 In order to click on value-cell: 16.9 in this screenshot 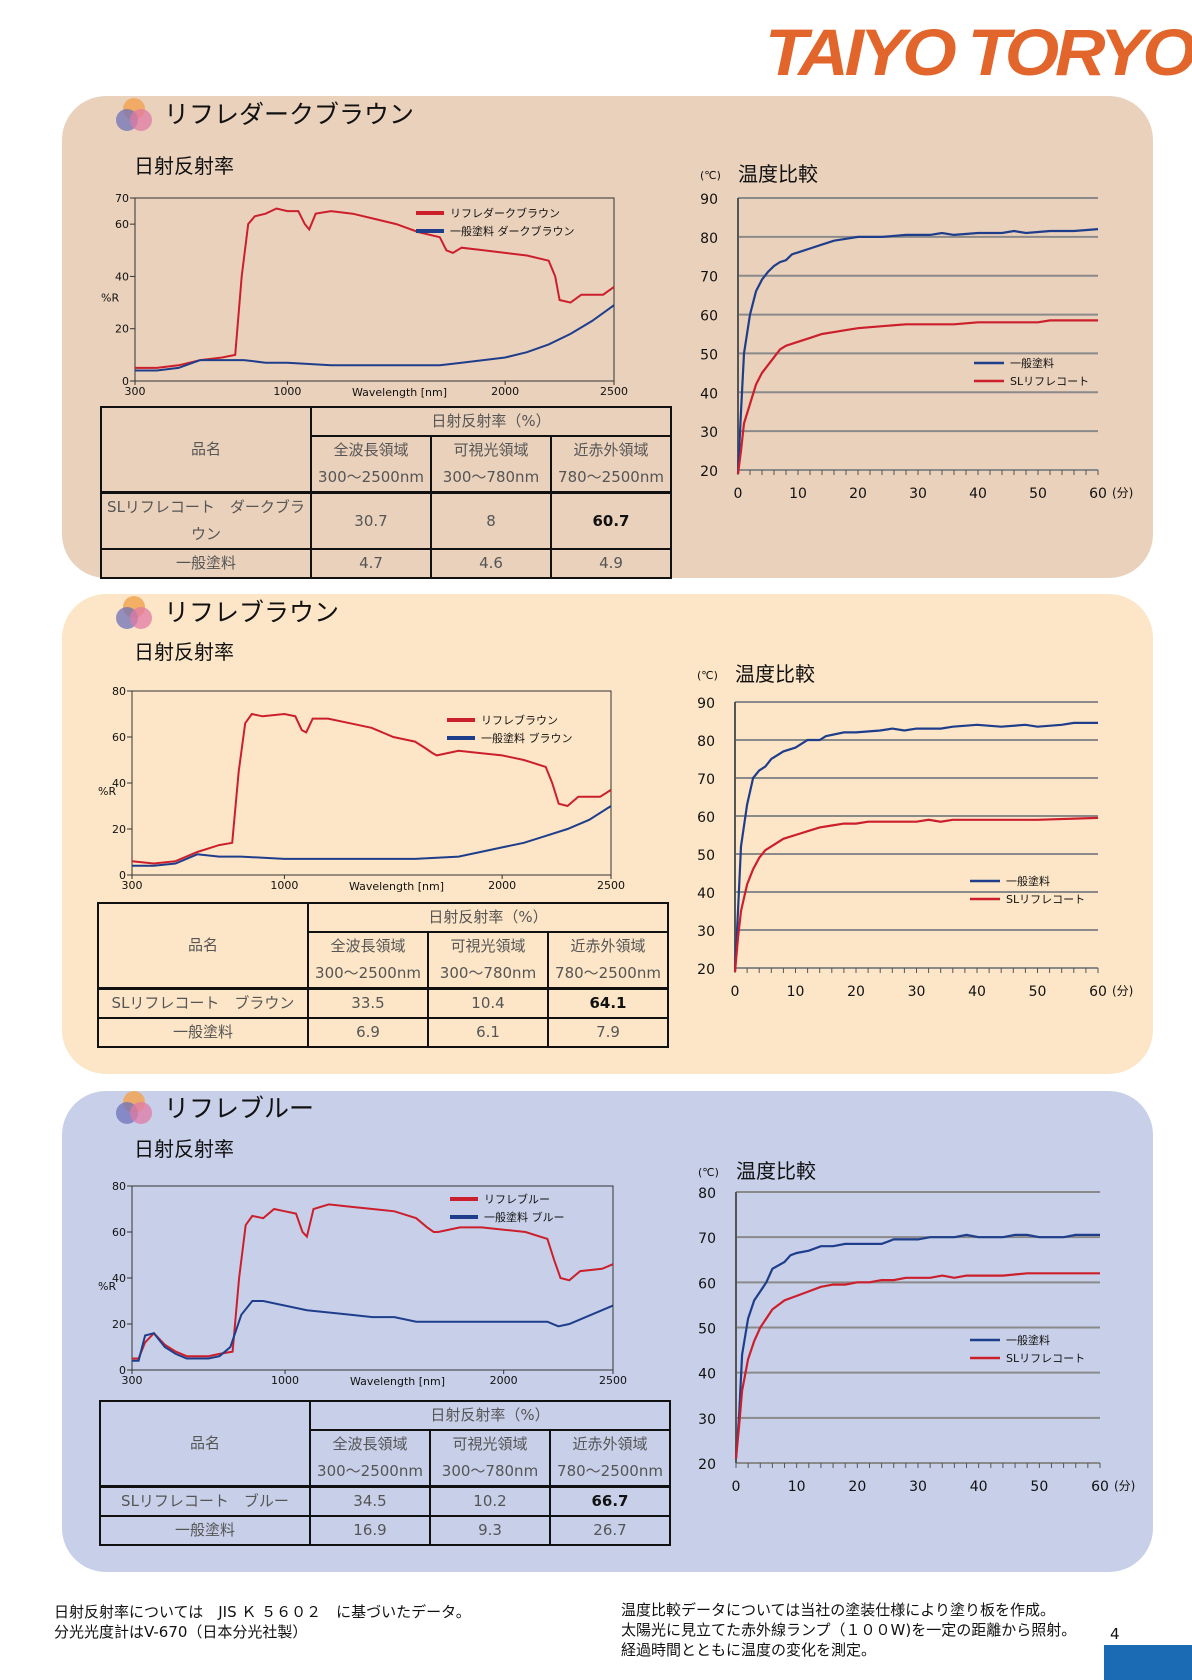, I will do `click(370, 1530)`.